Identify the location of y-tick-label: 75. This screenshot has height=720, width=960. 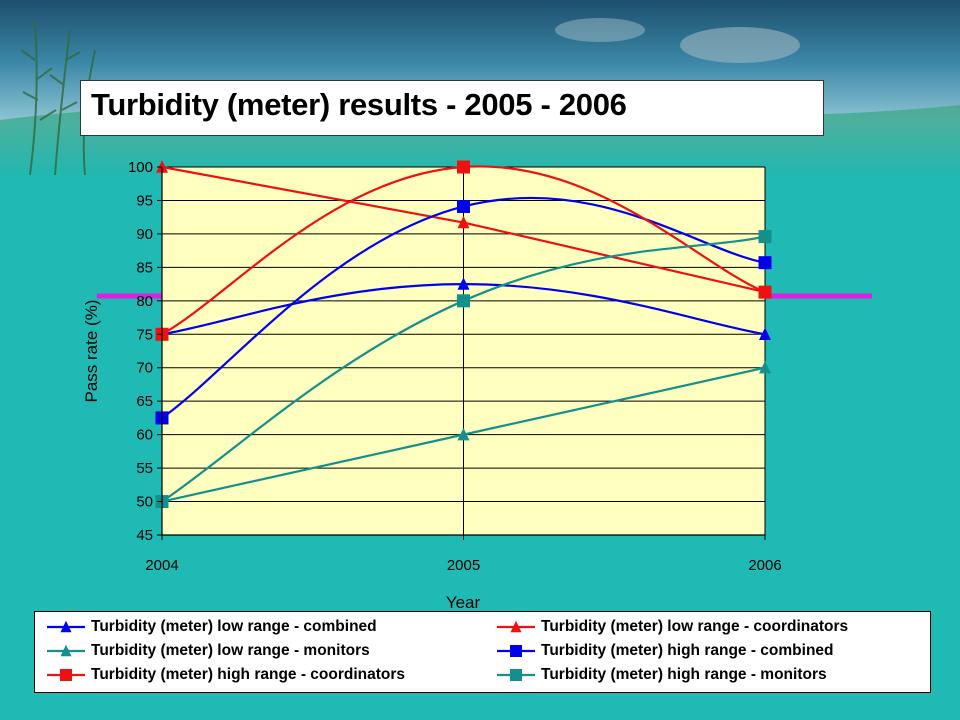
(144, 334).